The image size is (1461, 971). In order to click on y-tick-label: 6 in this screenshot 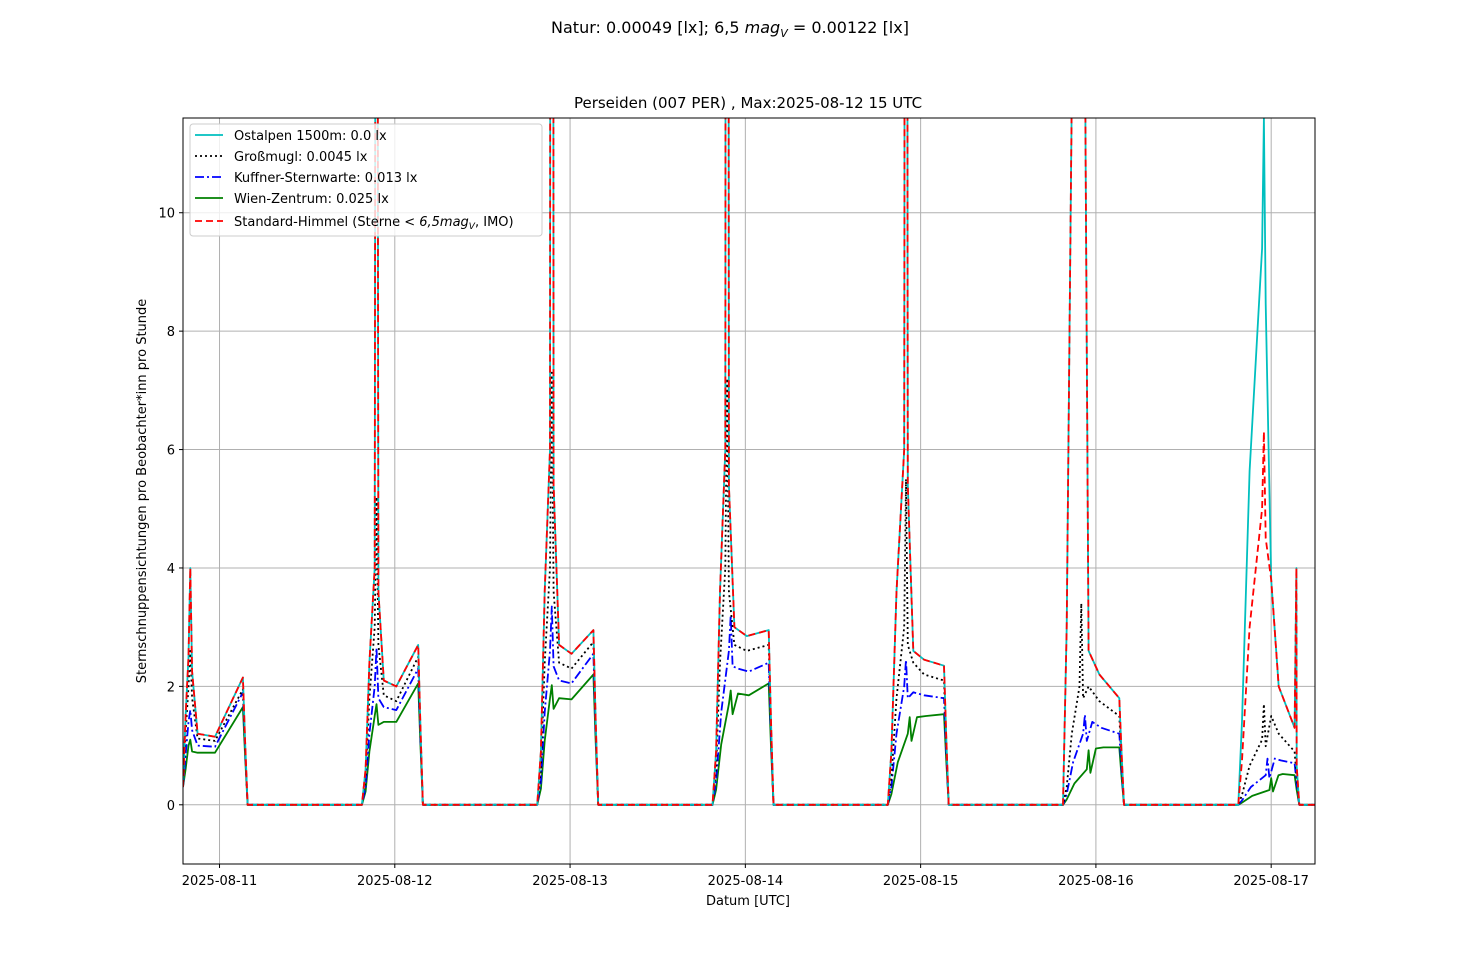, I will do `click(171, 451)`.